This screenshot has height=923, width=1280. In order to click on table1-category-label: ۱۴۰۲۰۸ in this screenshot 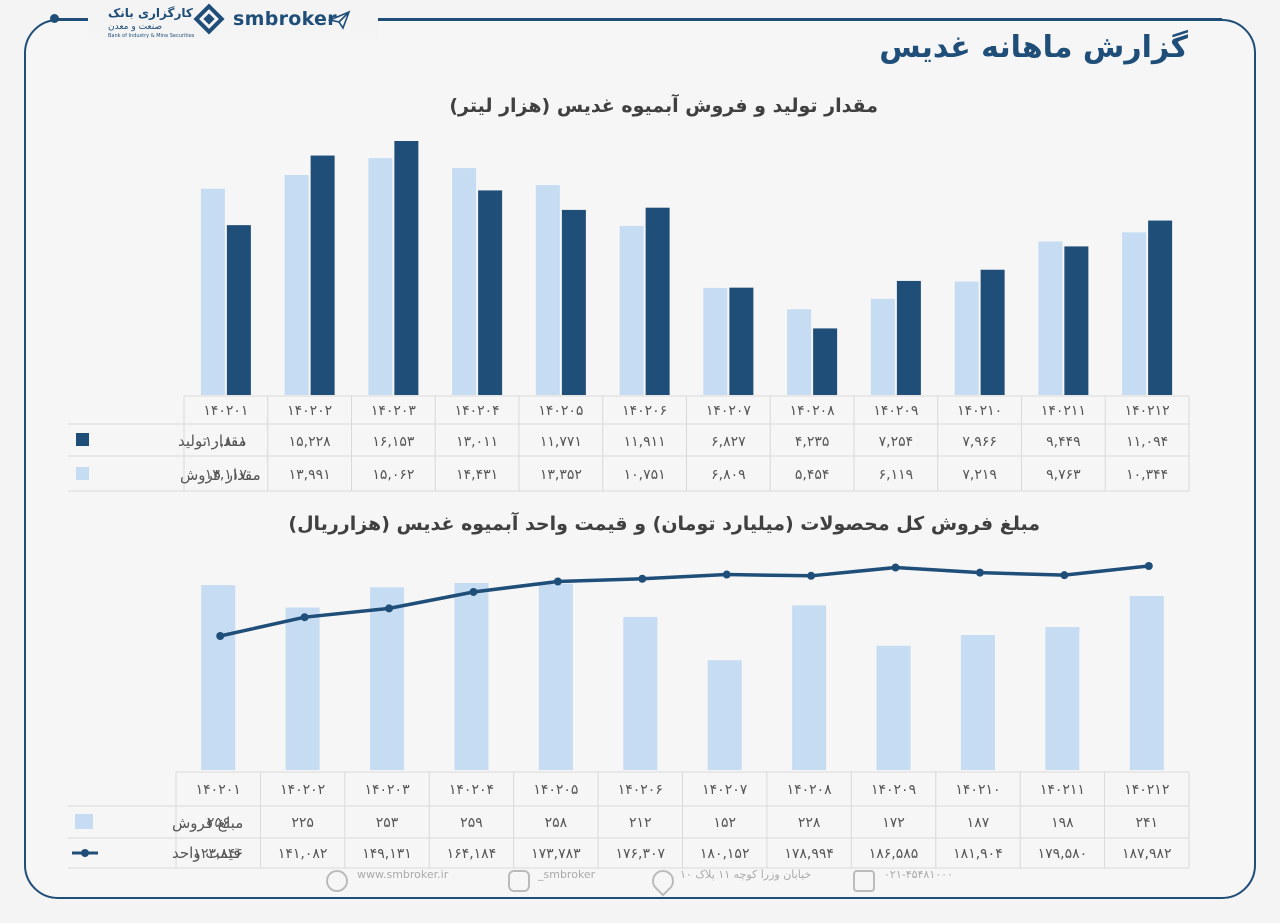, I will do `click(813, 411)`.